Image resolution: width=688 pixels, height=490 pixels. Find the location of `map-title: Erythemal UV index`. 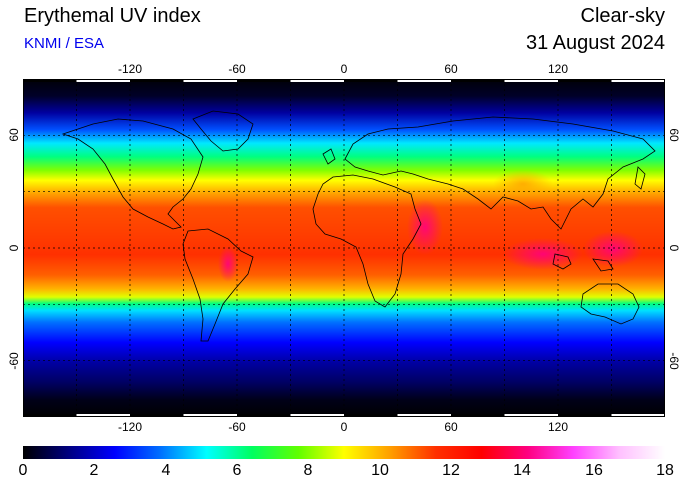

map-title: Erythemal UV index is located at coordinates (112, 16).